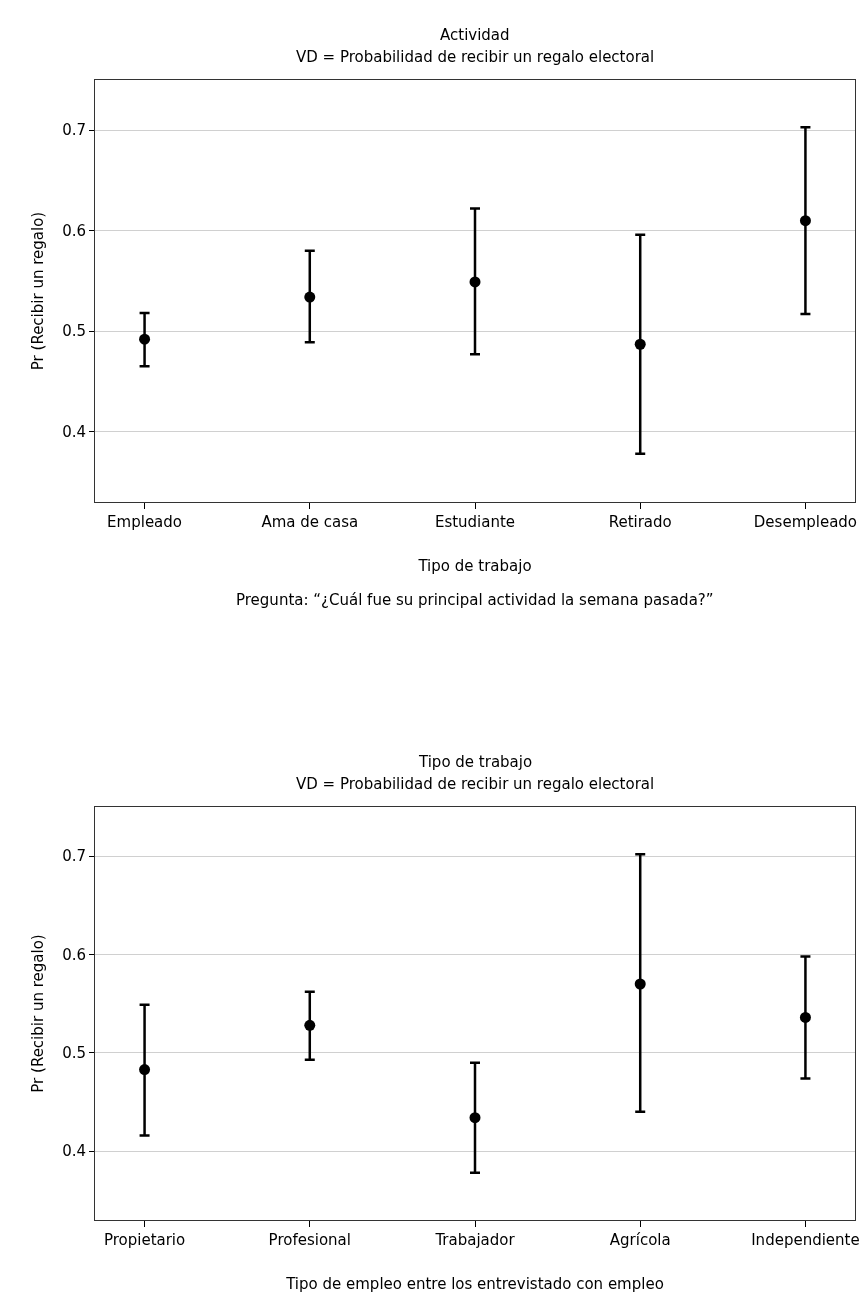  Describe the element at coordinates (144, 1240) in the screenshot. I see `x-tick-label: Propietario` at that location.